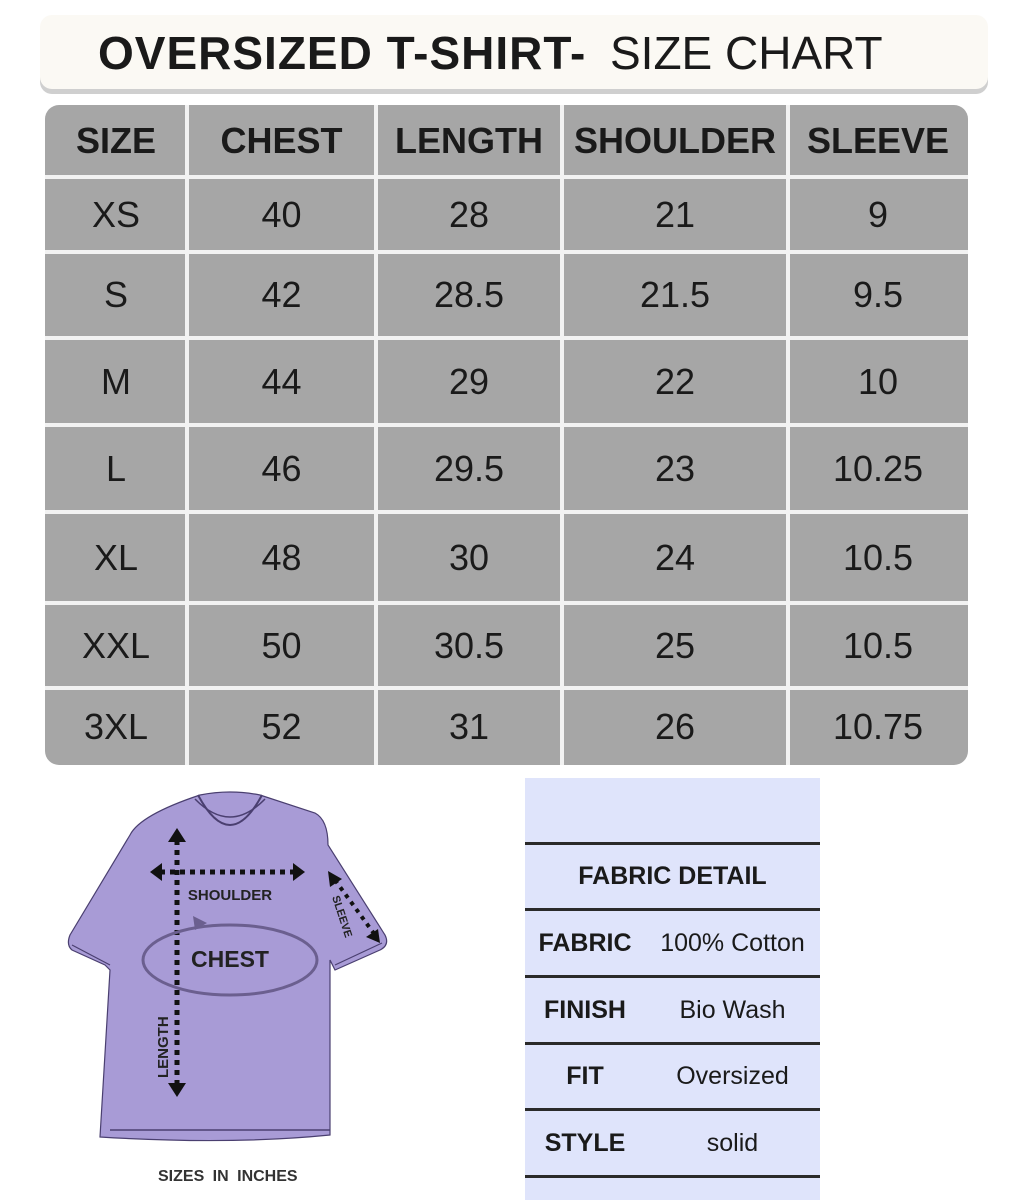 This screenshot has height=1200, width=1024. What do you see at coordinates (675, 557) in the screenshot?
I see `measurement-cell: 24` at bounding box center [675, 557].